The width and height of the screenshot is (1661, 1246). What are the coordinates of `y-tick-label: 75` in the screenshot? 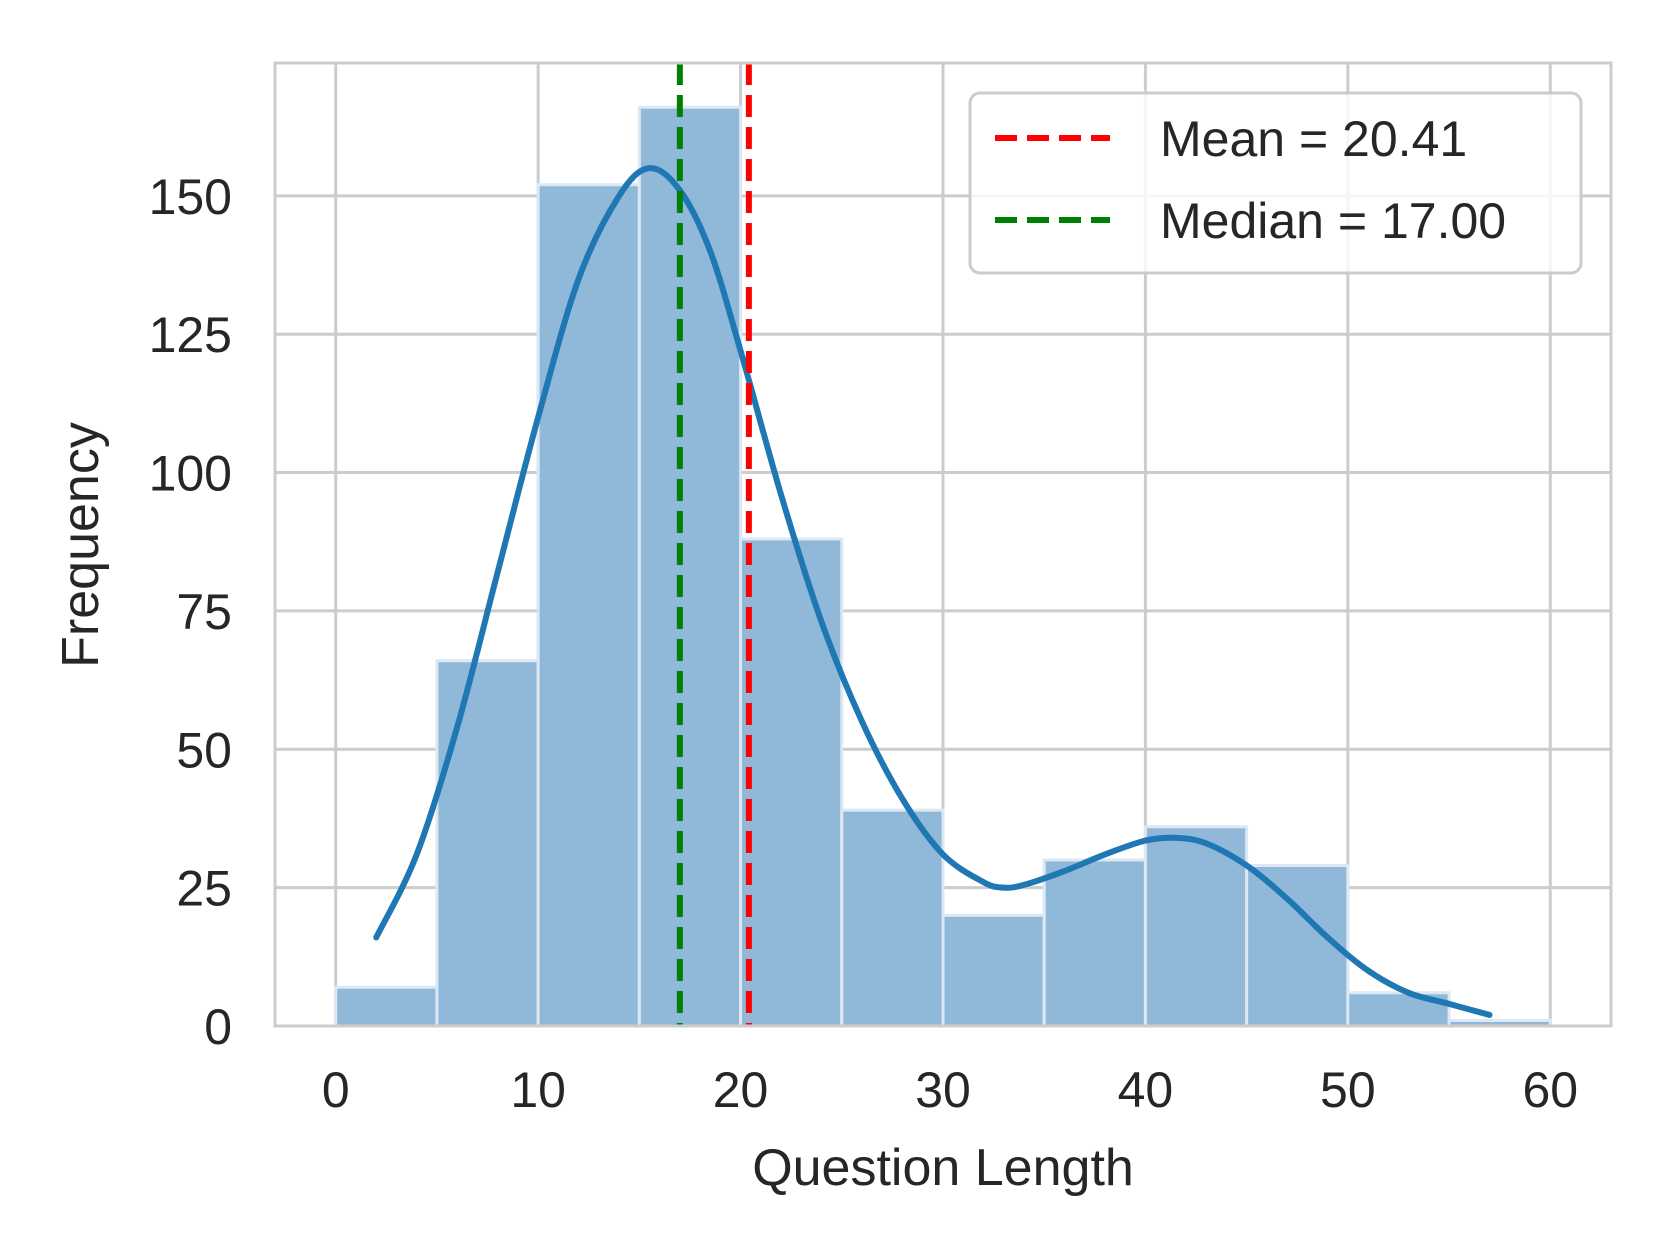 It's located at (204, 612).